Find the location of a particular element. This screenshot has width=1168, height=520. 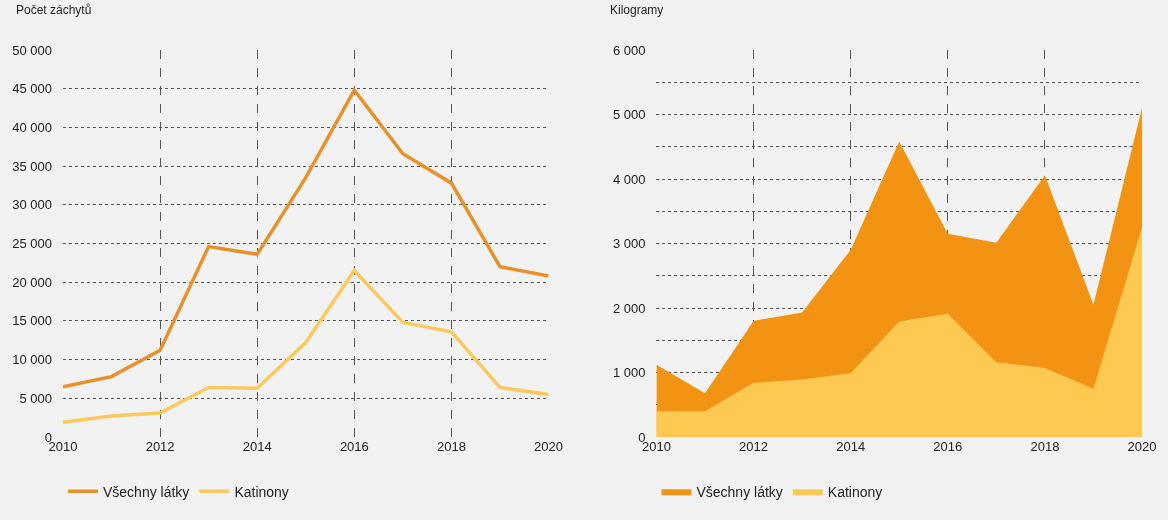

y-tick-label: 50 000 is located at coordinates (32, 50).